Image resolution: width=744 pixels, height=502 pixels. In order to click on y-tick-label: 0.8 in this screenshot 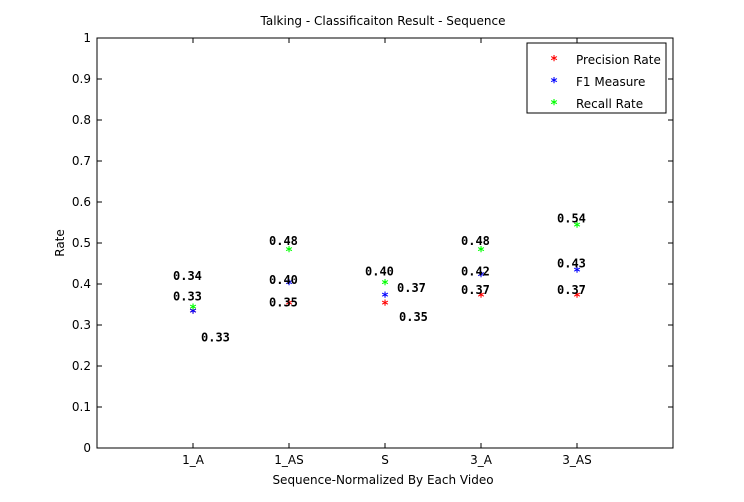, I will do `click(81, 120)`.